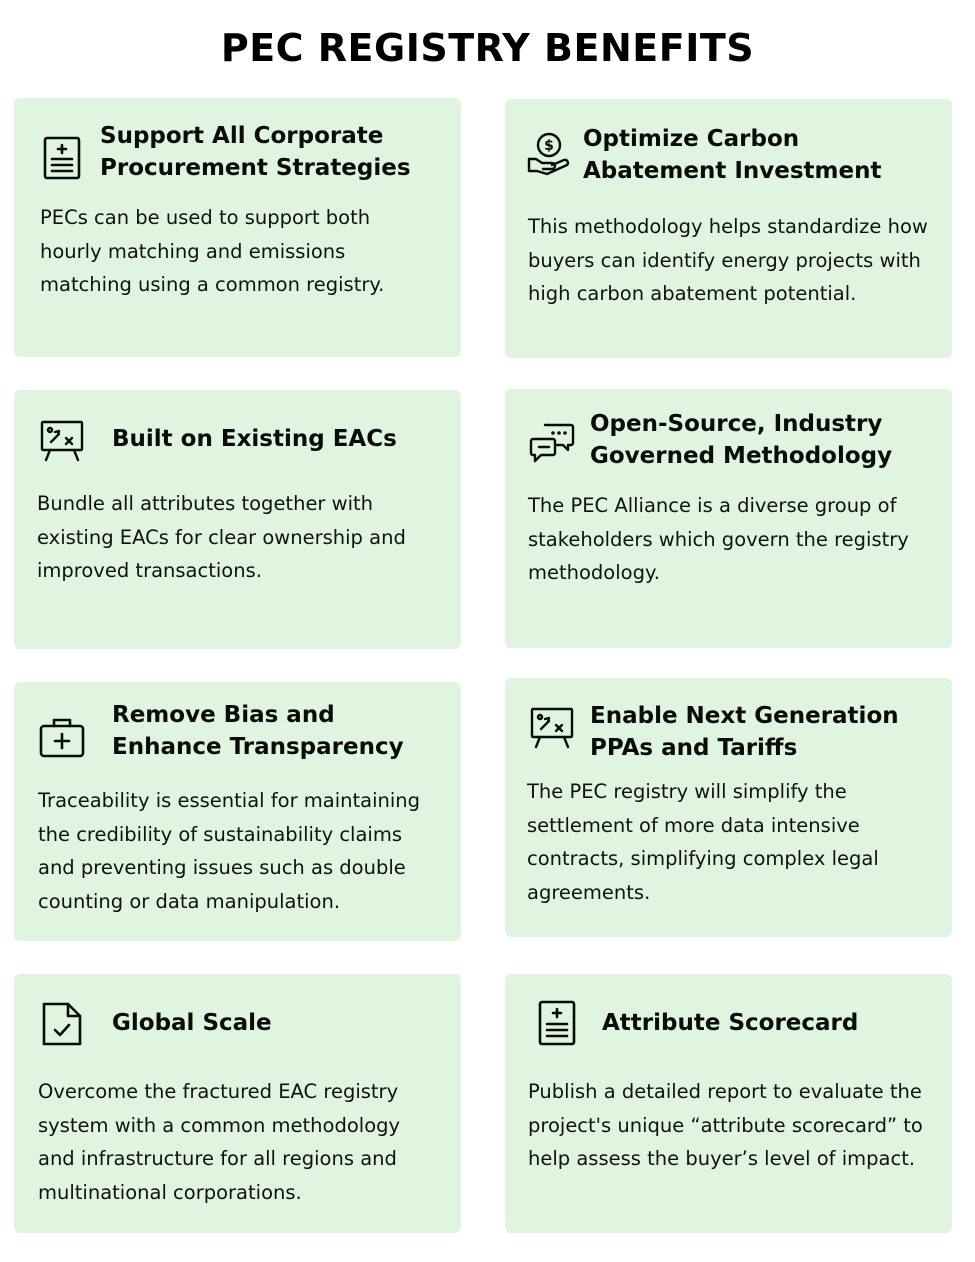  What do you see at coordinates (62, 738) in the screenshot?
I see `medical-kit-icon` at bounding box center [62, 738].